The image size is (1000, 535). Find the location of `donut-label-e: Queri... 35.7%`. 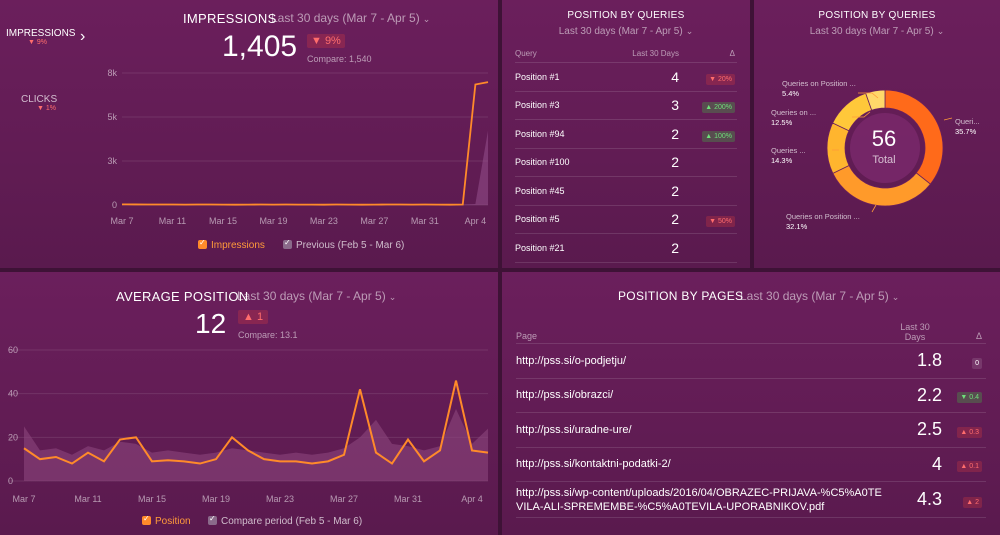

donut-label-e: Queri... 35.7% is located at coordinates (967, 127).